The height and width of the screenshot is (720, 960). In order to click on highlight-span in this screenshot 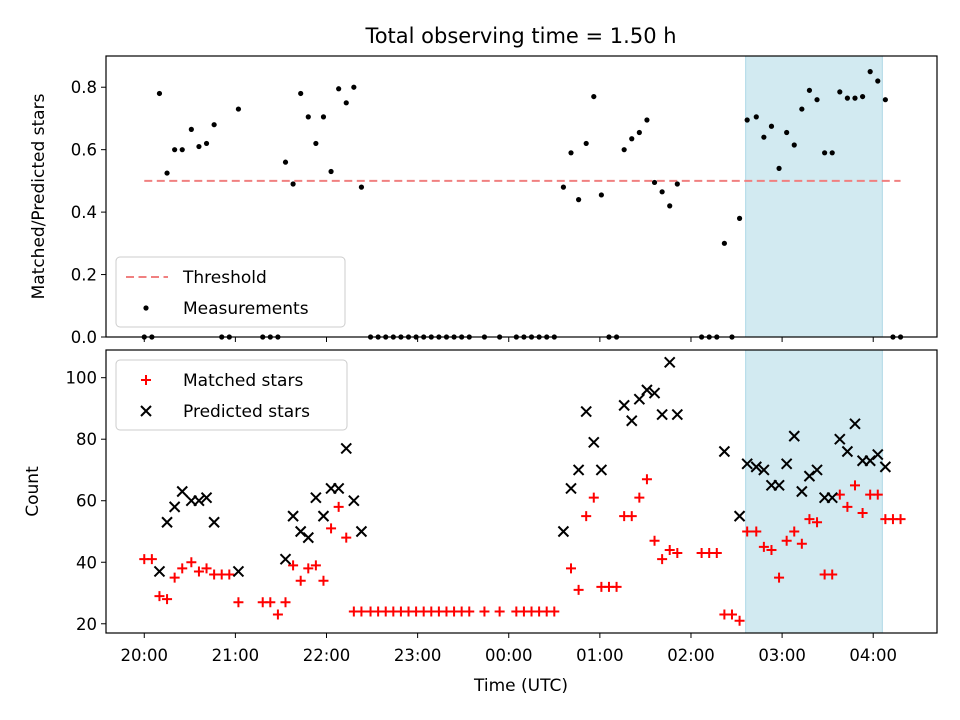, I will do `click(814, 196)`.